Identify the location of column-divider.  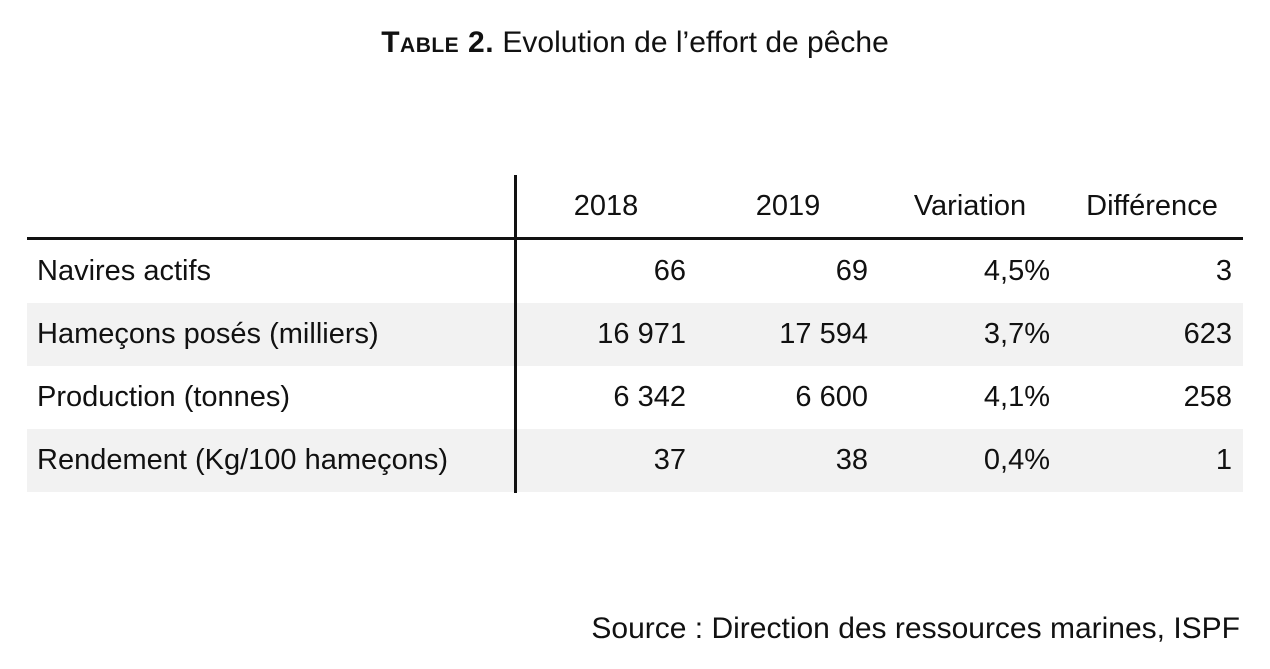
(515, 334).